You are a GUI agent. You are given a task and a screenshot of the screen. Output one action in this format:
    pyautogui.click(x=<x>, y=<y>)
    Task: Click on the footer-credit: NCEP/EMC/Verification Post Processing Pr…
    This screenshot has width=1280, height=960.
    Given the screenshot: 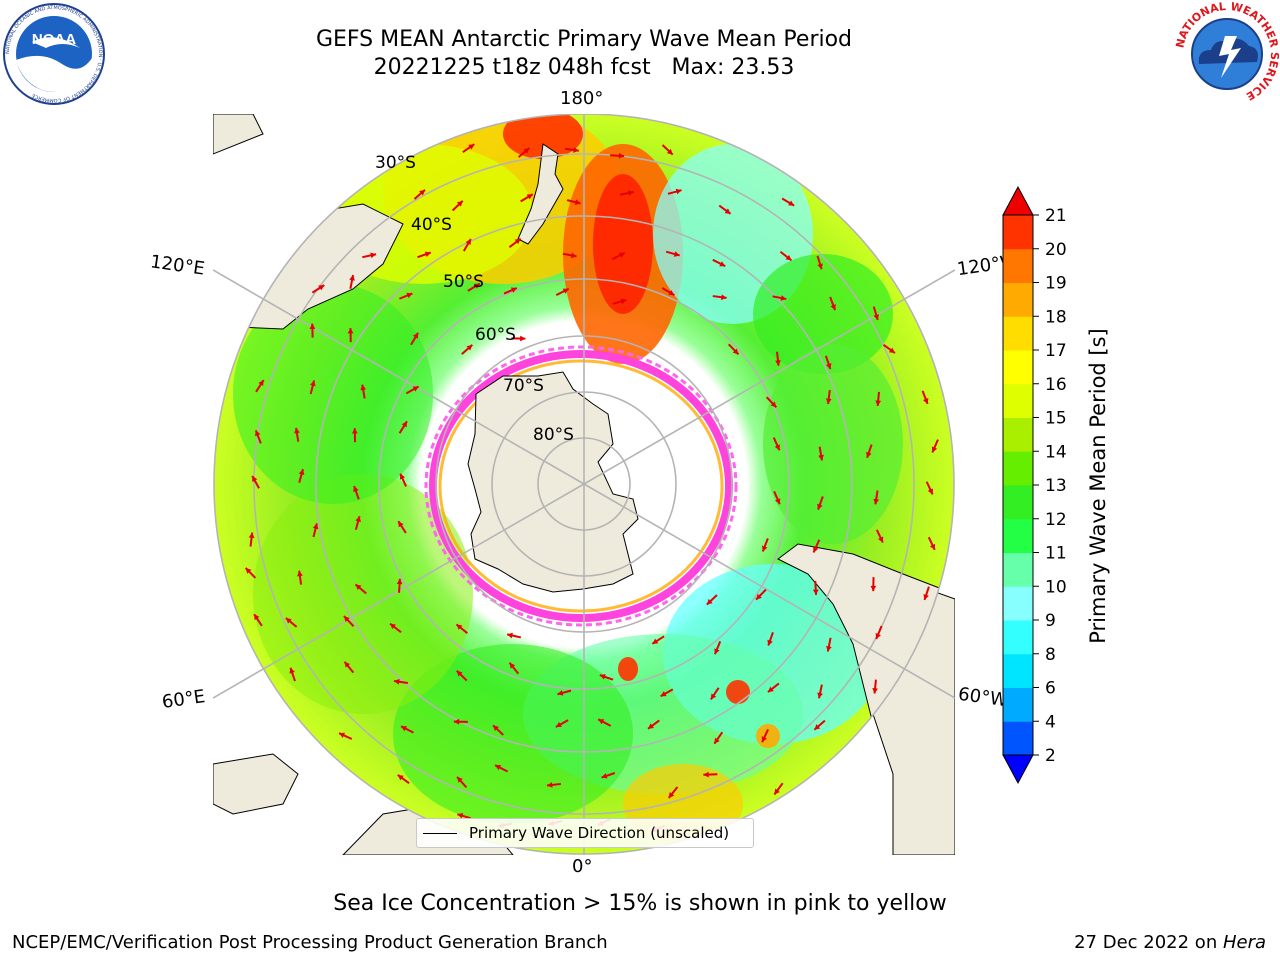 What is the action you would take?
    pyautogui.click(x=310, y=942)
    